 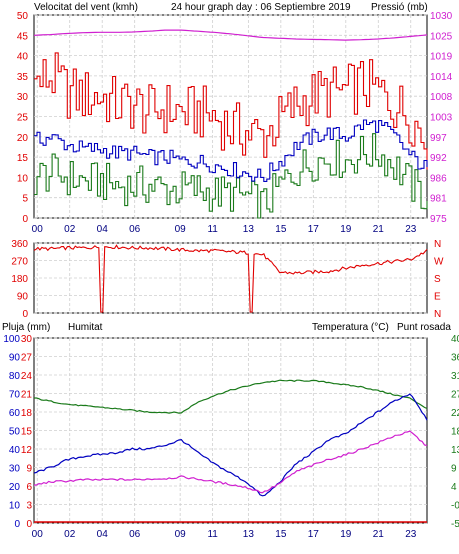 What do you see at coordinates (23, 297) in the screenshot?
I see `direction-axis-tick-label: 90` at bounding box center [23, 297].